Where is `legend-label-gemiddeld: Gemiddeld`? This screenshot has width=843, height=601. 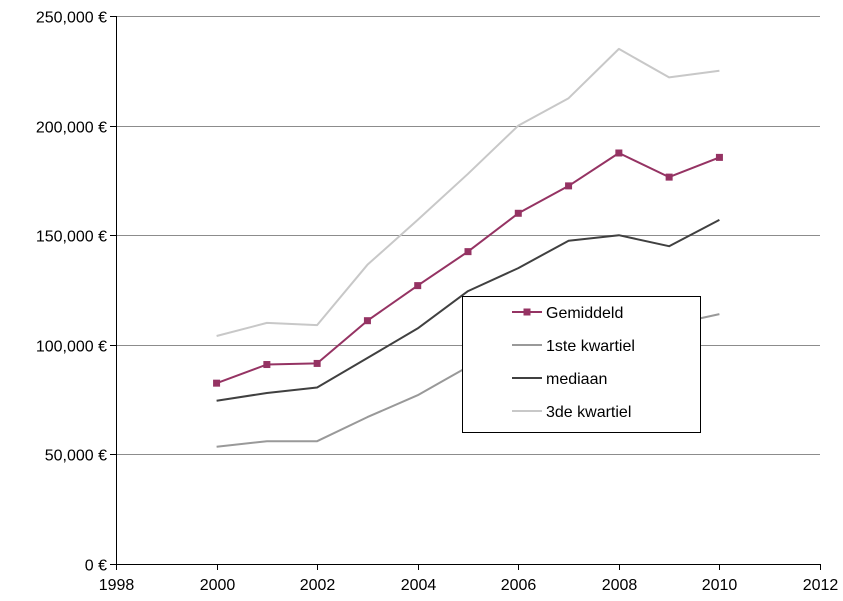
legend-label-gemiddeld: Gemiddeld is located at coordinates (584, 313).